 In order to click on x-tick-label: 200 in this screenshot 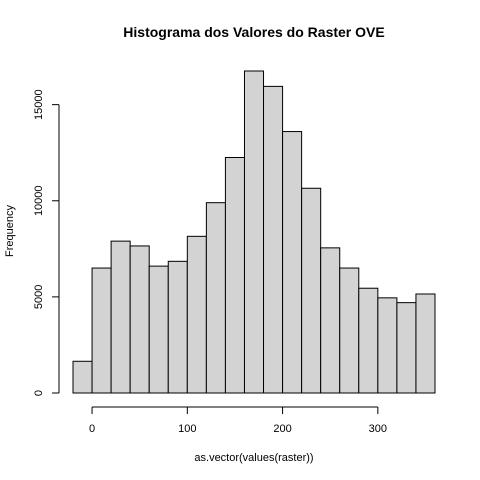, I will do `click(282, 429)`.